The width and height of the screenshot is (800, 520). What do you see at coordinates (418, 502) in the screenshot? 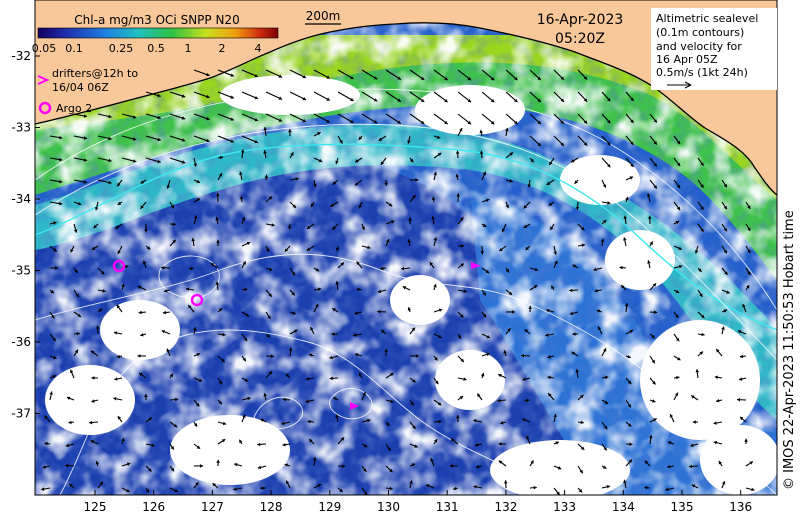
I see `longitude-axis: 125 126 127 128 129 130 131 132 133 134 135 136` at bounding box center [418, 502].